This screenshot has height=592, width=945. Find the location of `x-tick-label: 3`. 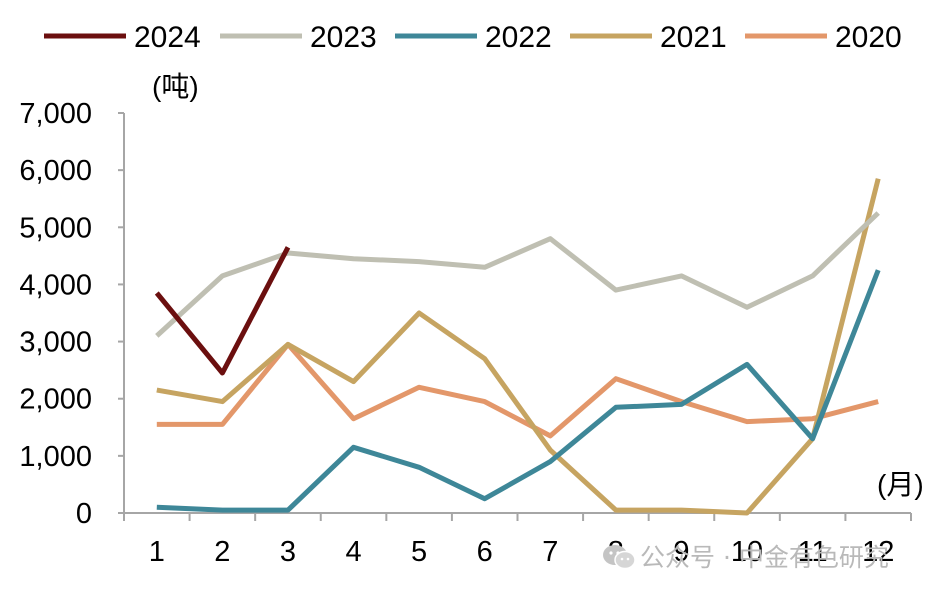

x-tick-label: 3 is located at coordinates (288, 552).